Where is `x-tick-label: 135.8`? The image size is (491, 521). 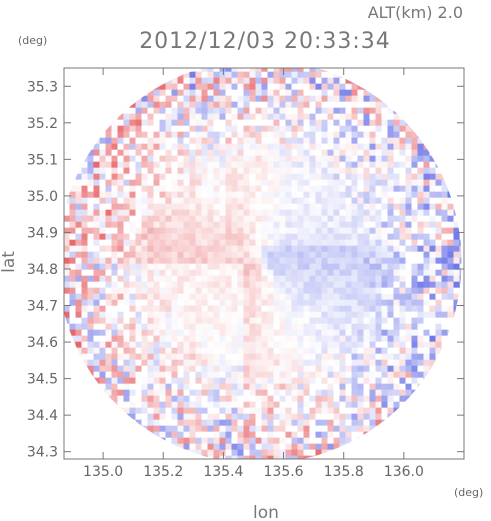
x-tick-label: 135.8 is located at coordinates (344, 472).